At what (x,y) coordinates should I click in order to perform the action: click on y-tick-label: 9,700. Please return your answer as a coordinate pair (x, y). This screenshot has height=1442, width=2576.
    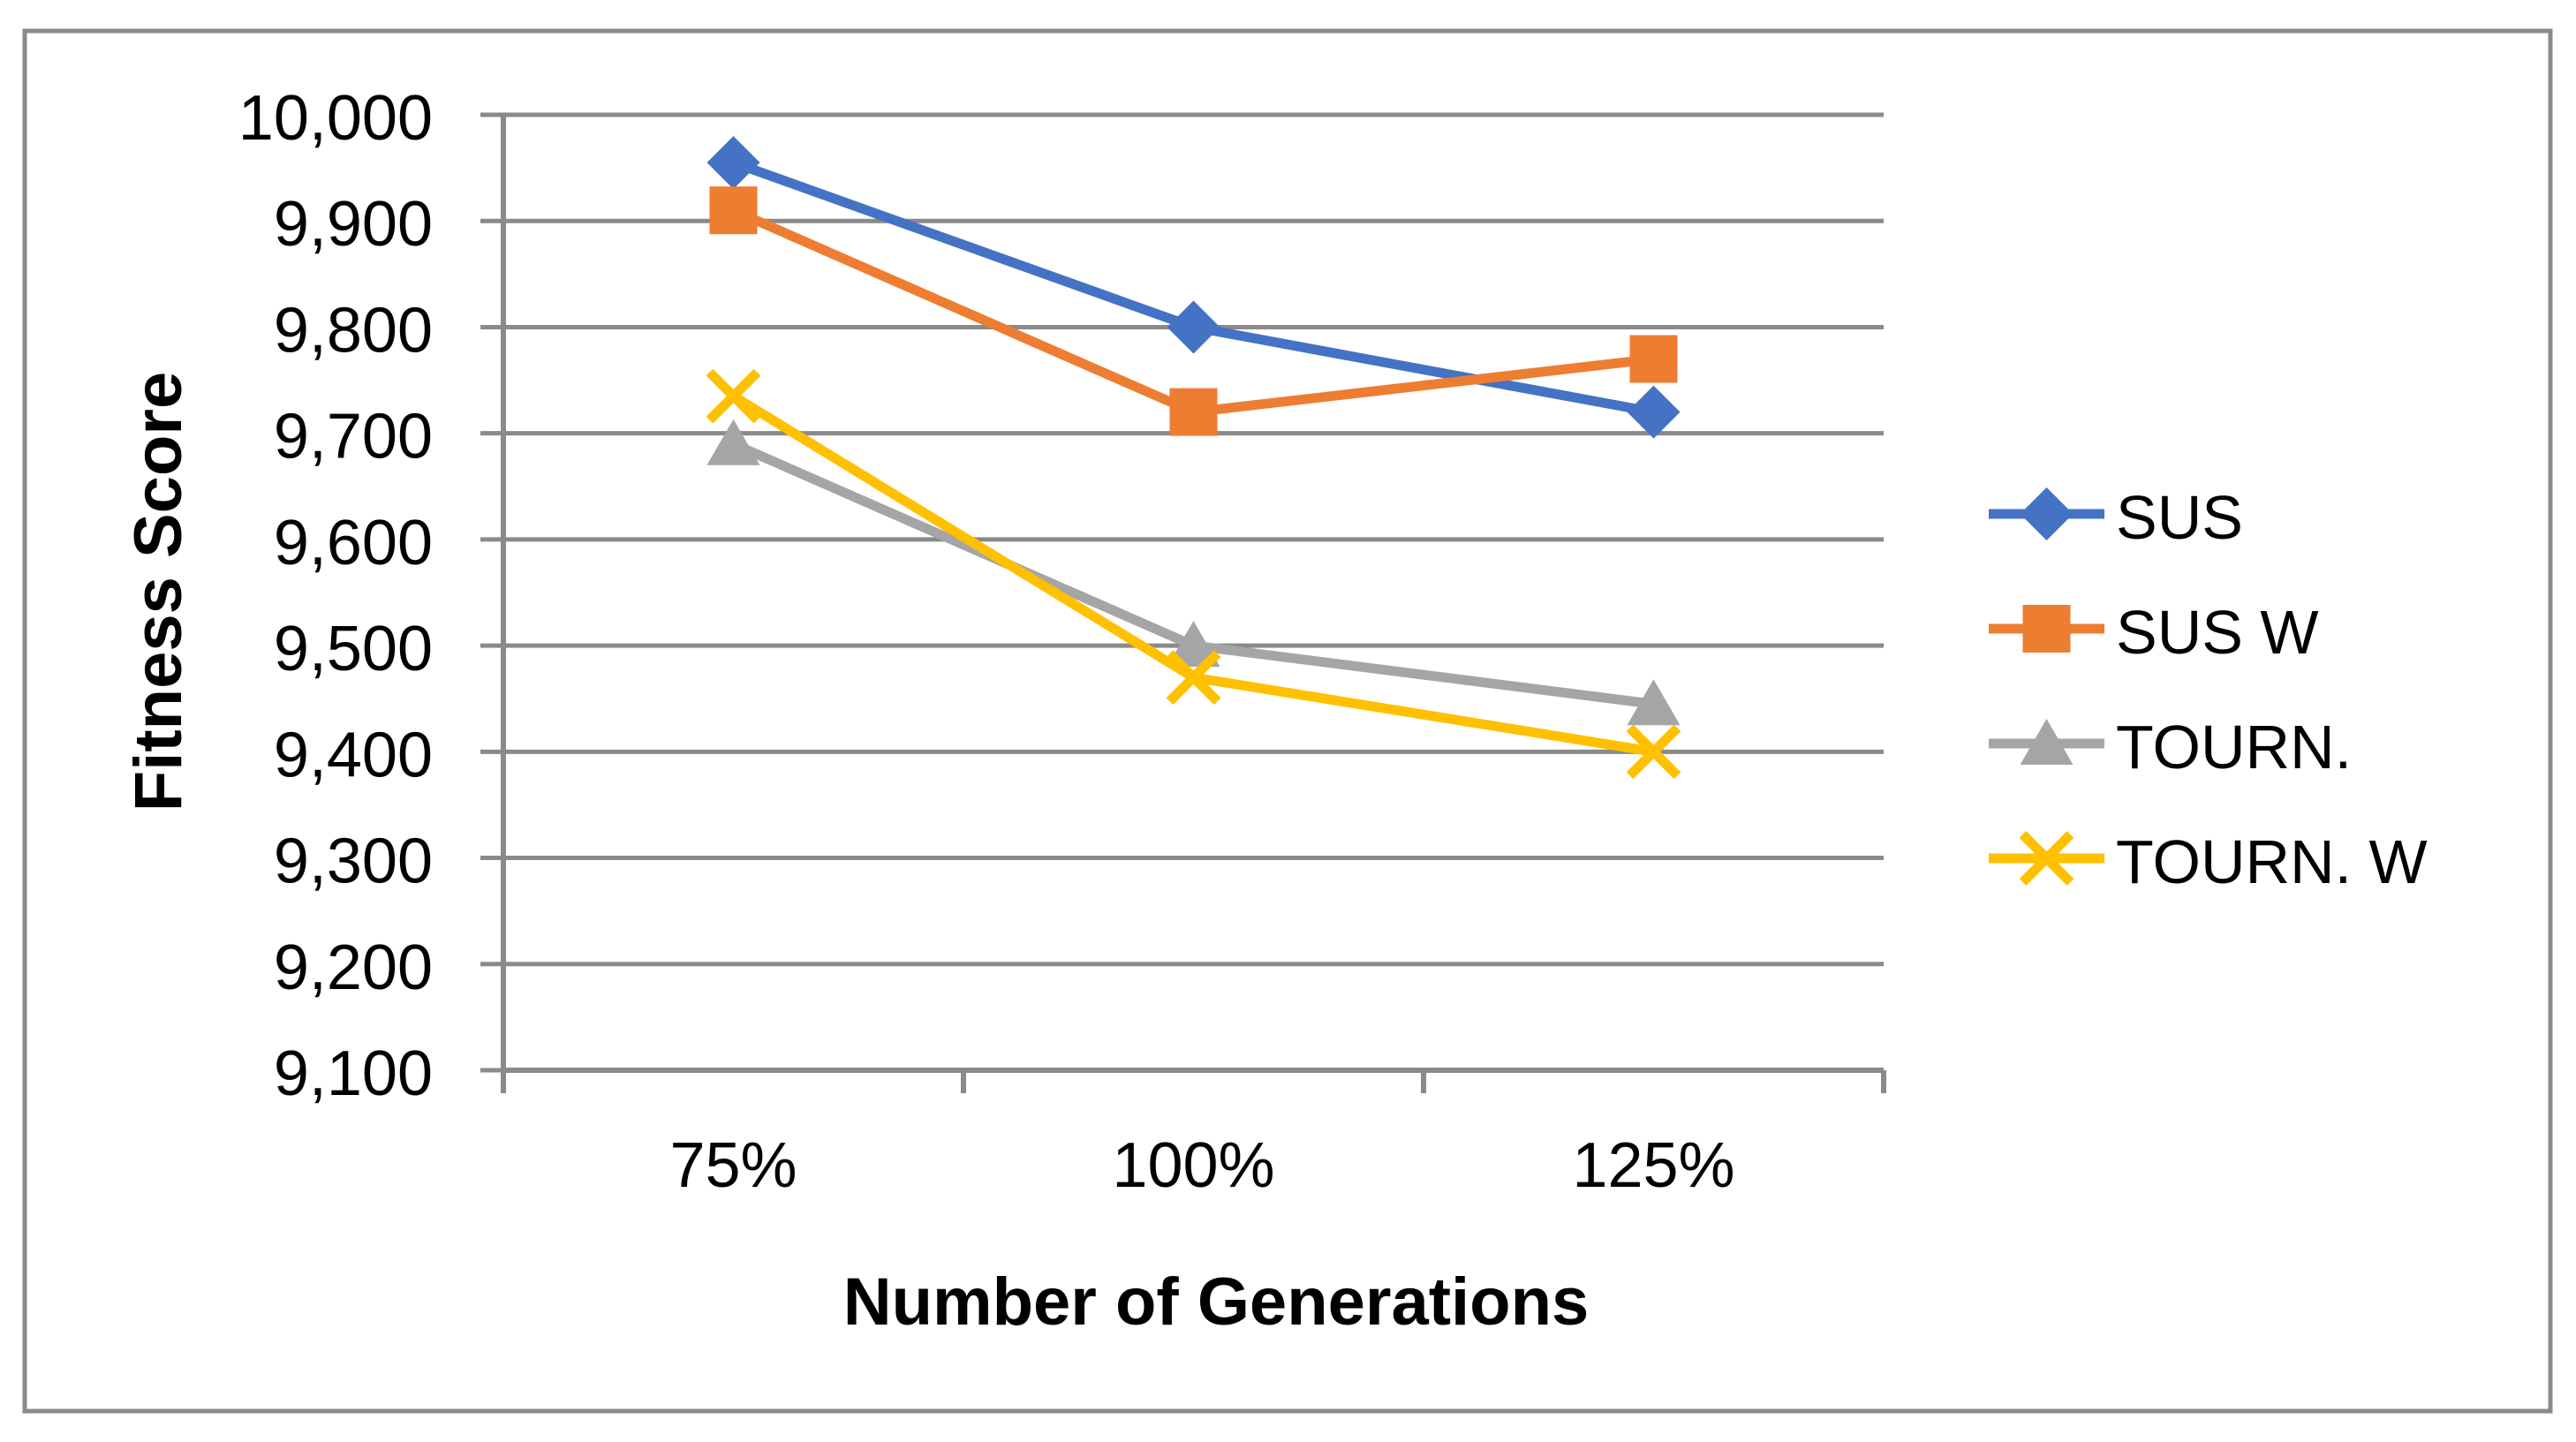
    Looking at the image, I should click on (353, 437).